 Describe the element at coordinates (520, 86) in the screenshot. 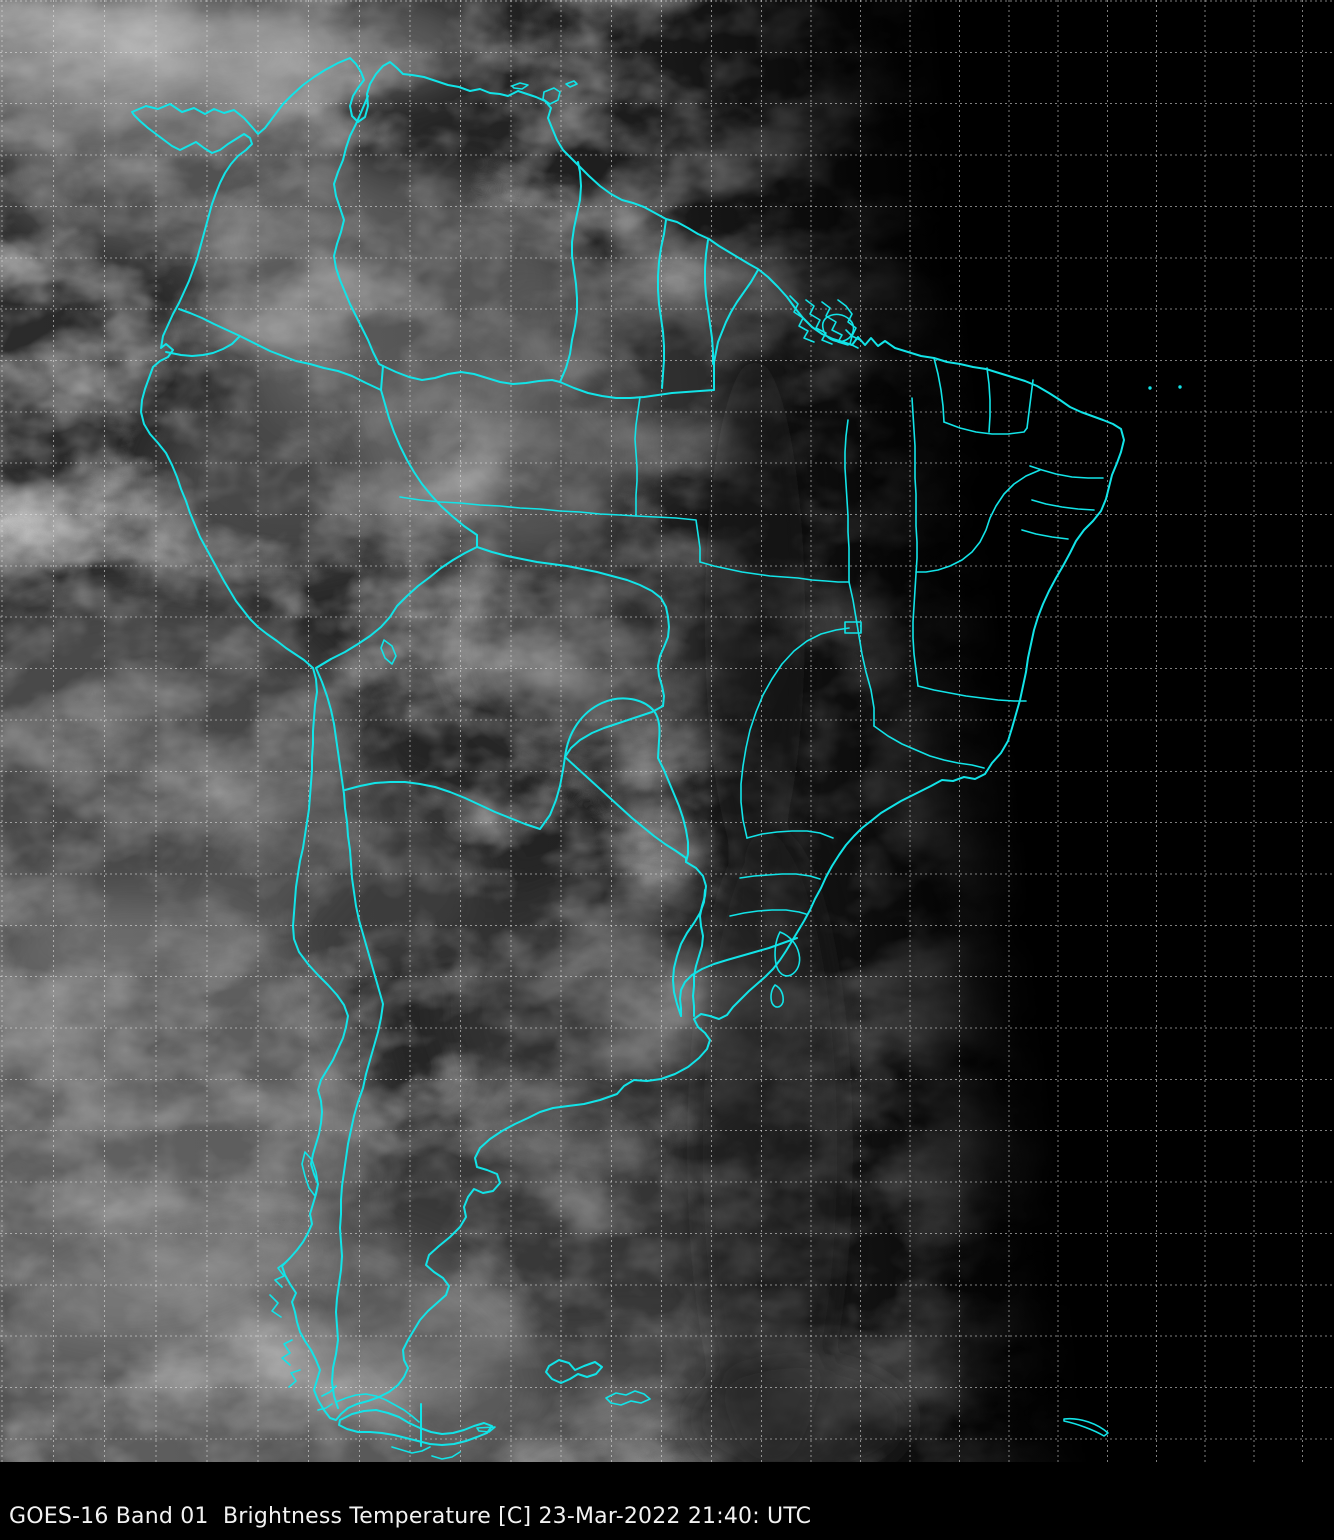

I see `isla-margarita` at that location.